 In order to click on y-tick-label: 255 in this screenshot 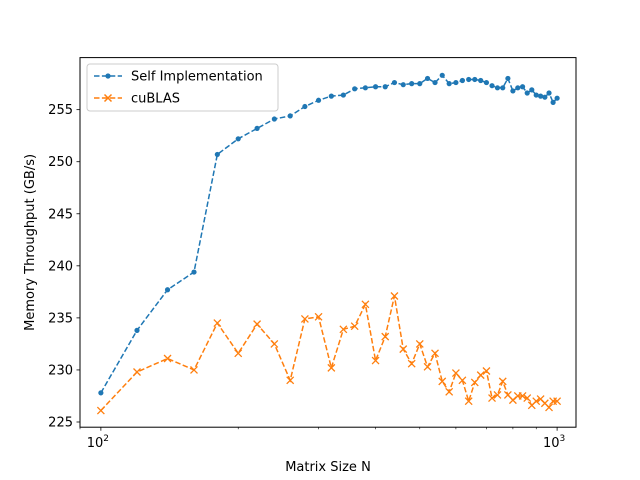, I will do `click(60, 110)`.